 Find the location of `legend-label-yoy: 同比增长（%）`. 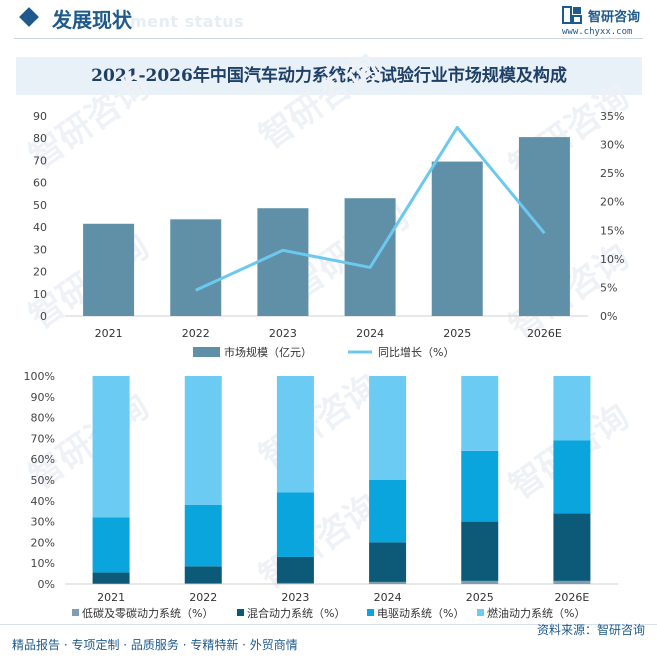

legend-label-yoy: 同比增长（%） is located at coordinates (416, 352).